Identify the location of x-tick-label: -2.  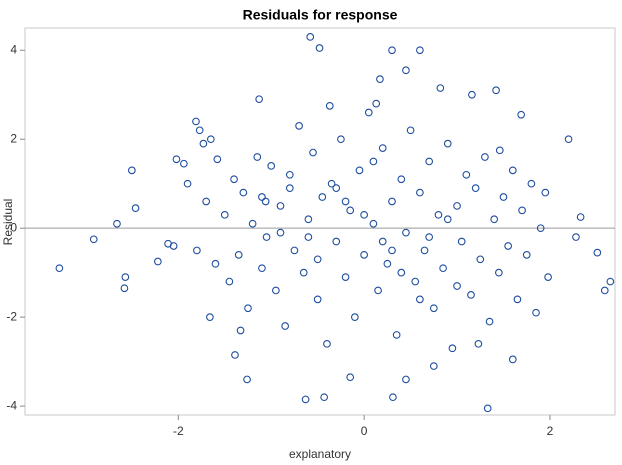
(178, 431).